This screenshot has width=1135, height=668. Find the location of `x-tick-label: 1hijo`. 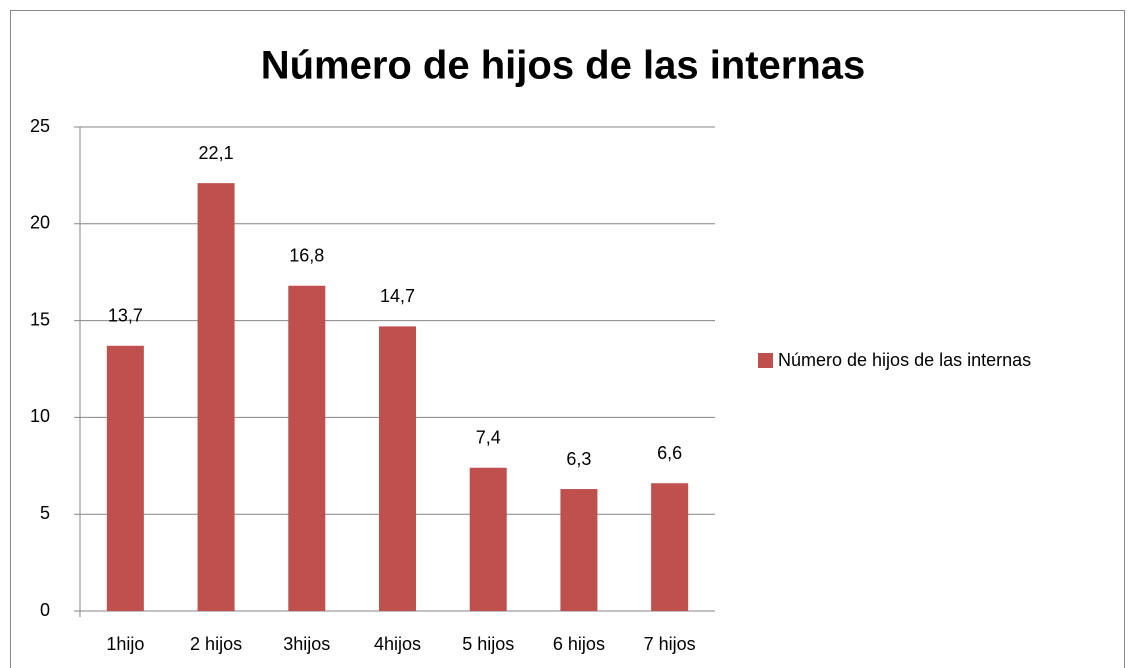

x-tick-label: 1hijo is located at coordinates (125, 644).